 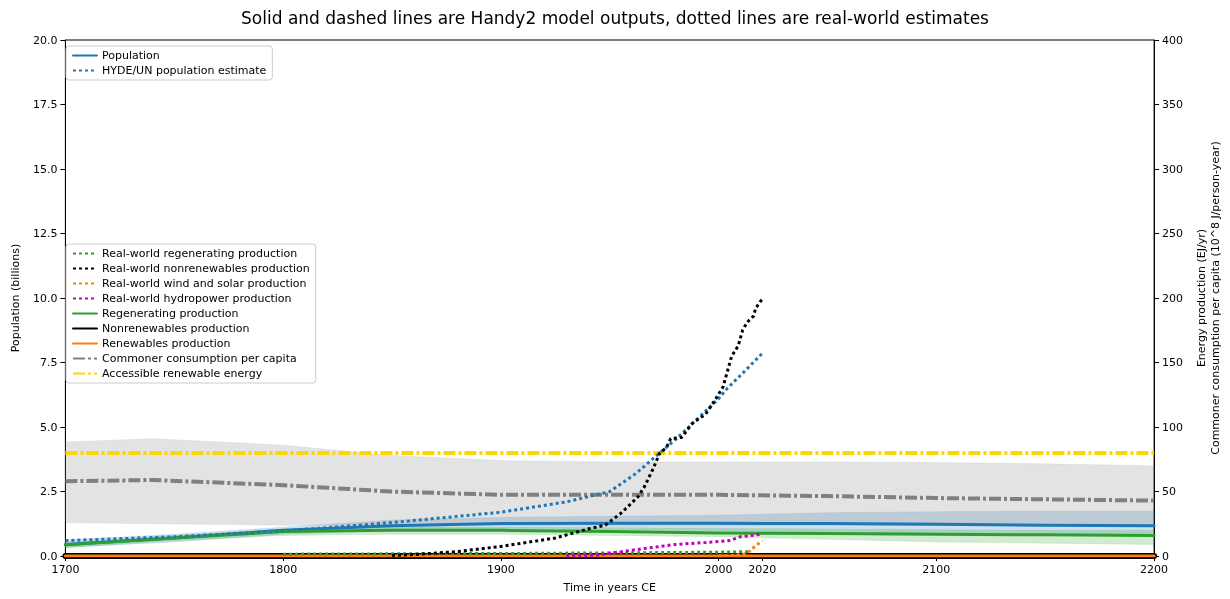 What do you see at coordinates (1173, 105) in the screenshot?
I see `y2-tick-label: 350` at bounding box center [1173, 105].